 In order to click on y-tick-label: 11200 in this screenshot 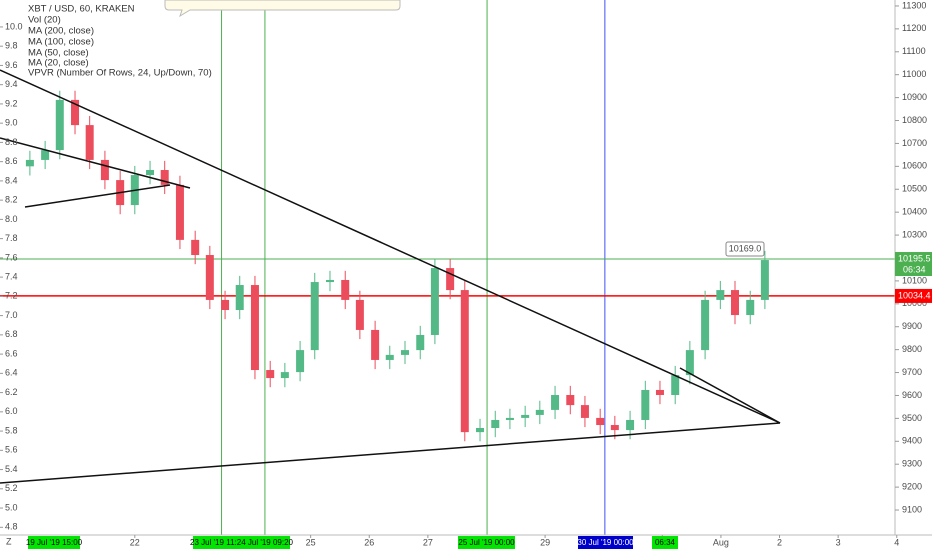, I will do `click(914, 28)`.